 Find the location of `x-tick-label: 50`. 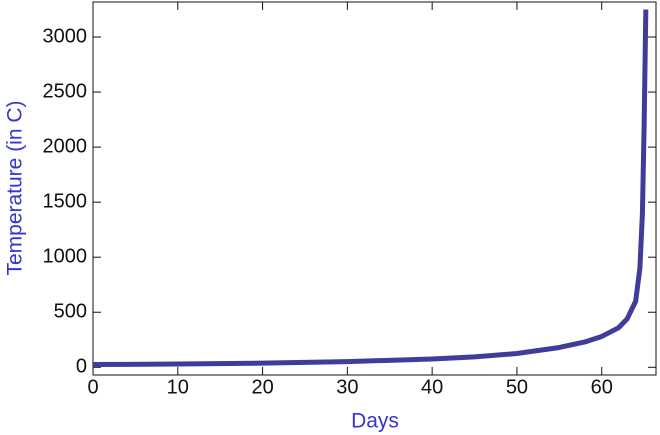

x-tick-label: 50 is located at coordinates (517, 387).